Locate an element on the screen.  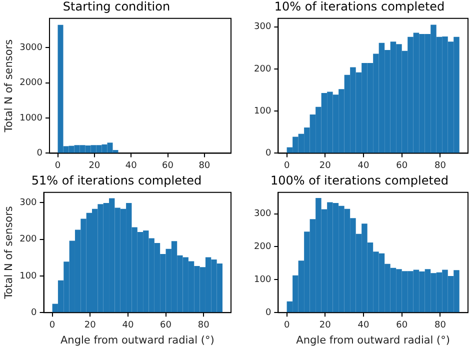
chart-title: 100% of iterations completed is located at coordinates (359, 180).